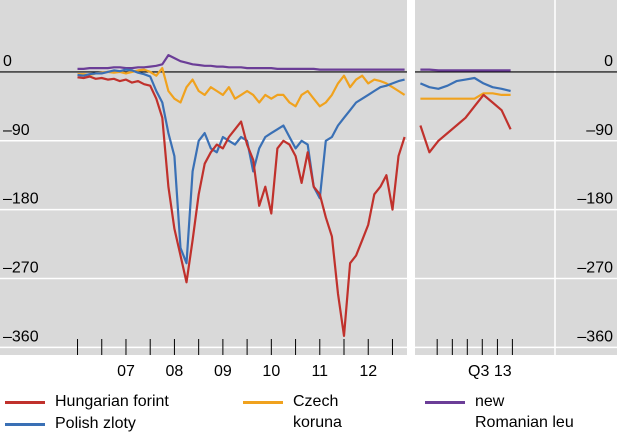 The width and height of the screenshot is (617, 438). I want to click on legend-label: Hungarian forint, so click(112, 401).